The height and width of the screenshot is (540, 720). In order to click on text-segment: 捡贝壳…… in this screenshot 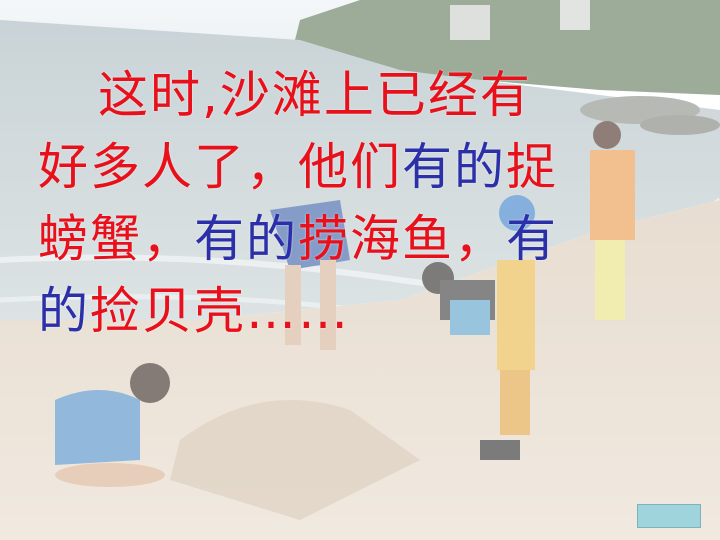, I will do `click(220, 311)`.